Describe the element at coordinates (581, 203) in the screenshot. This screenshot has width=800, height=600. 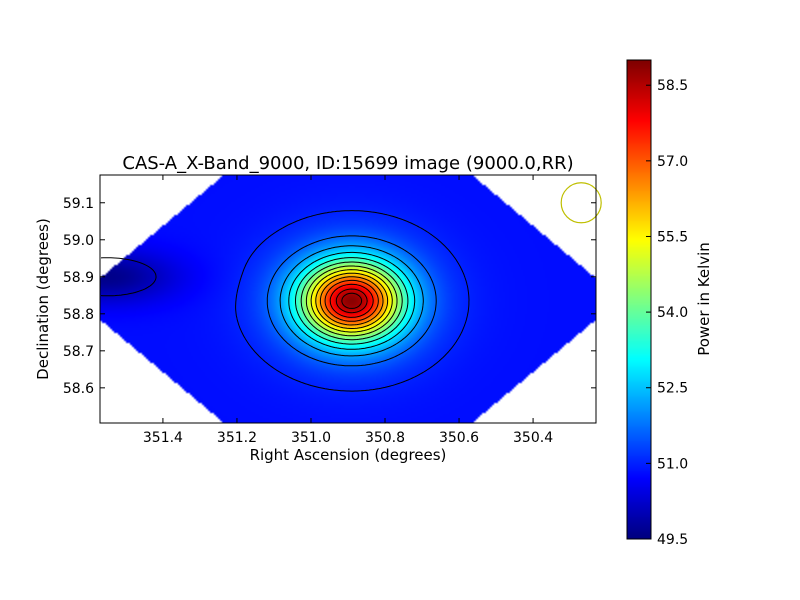
I see `beam-circle` at that location.